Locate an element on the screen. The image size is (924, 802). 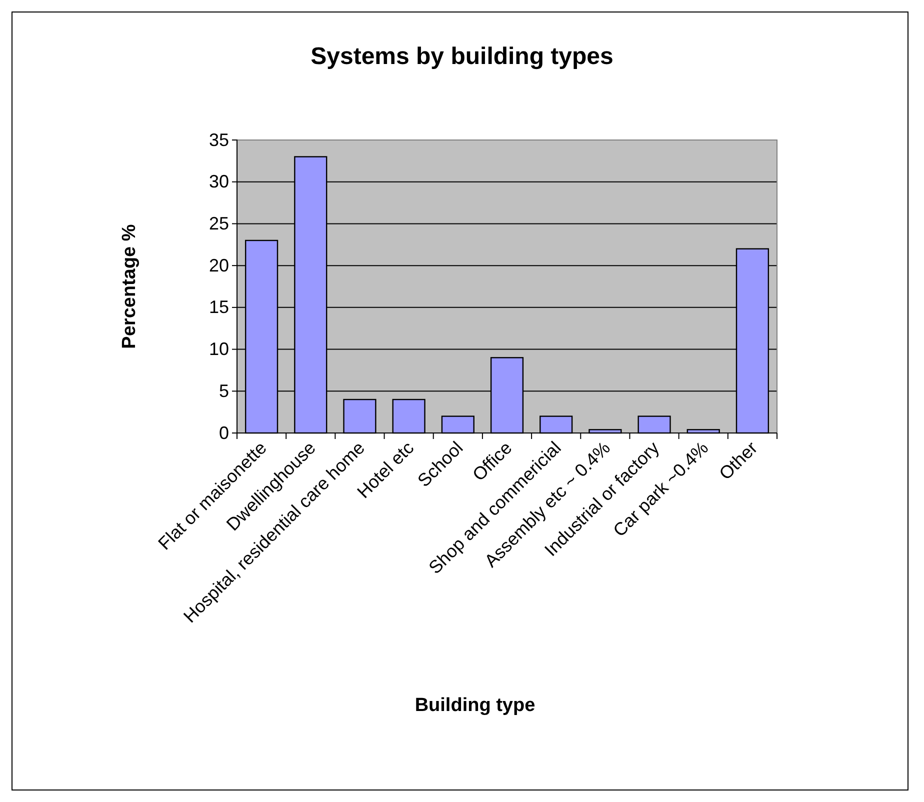
y-tick-label: 35 is located at coordinates (218, 140).